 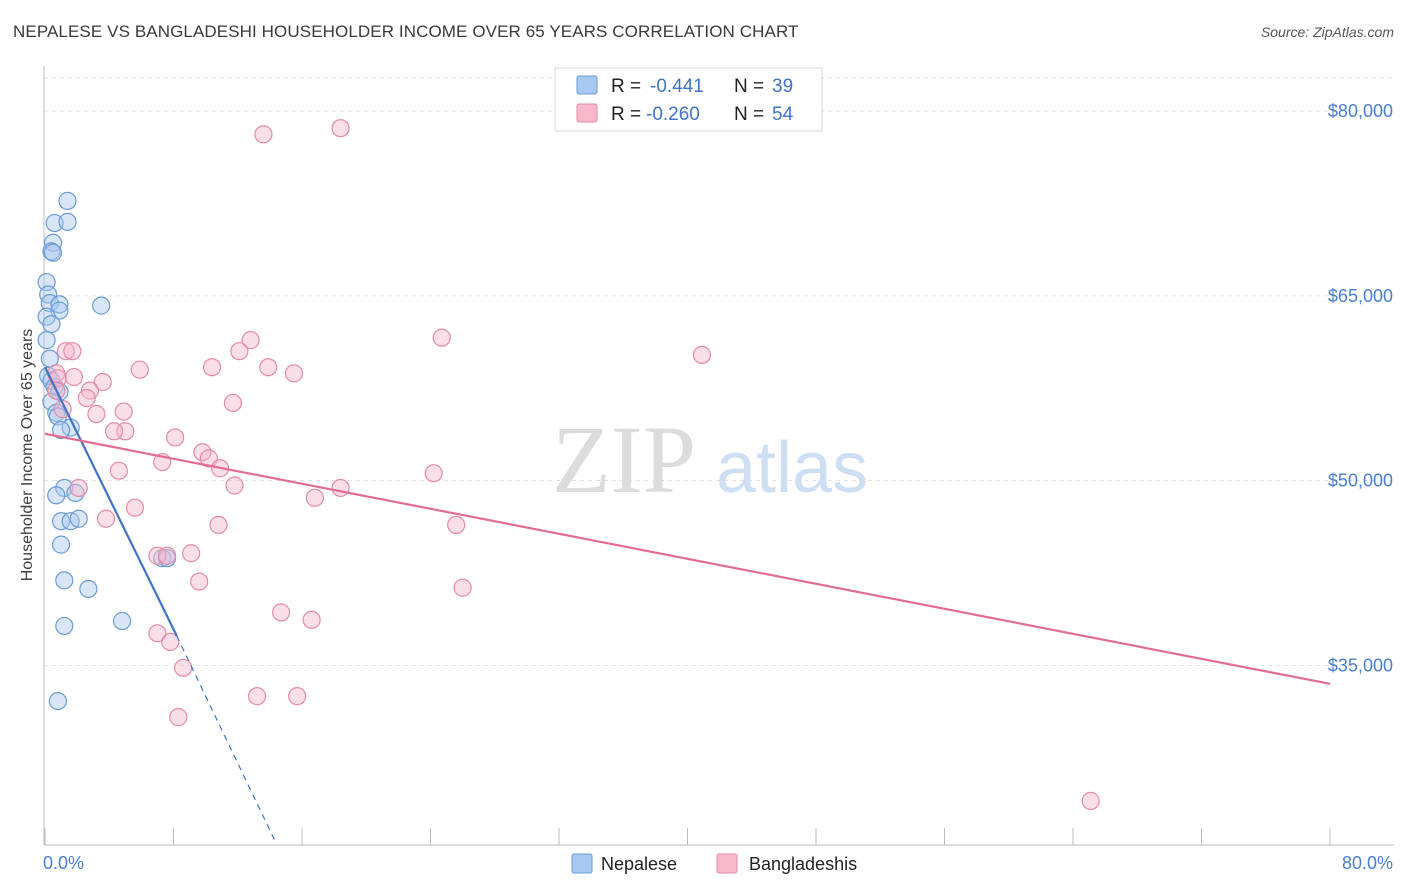 I want to click on trend-line-nepalese, so click(x=111, y=501).